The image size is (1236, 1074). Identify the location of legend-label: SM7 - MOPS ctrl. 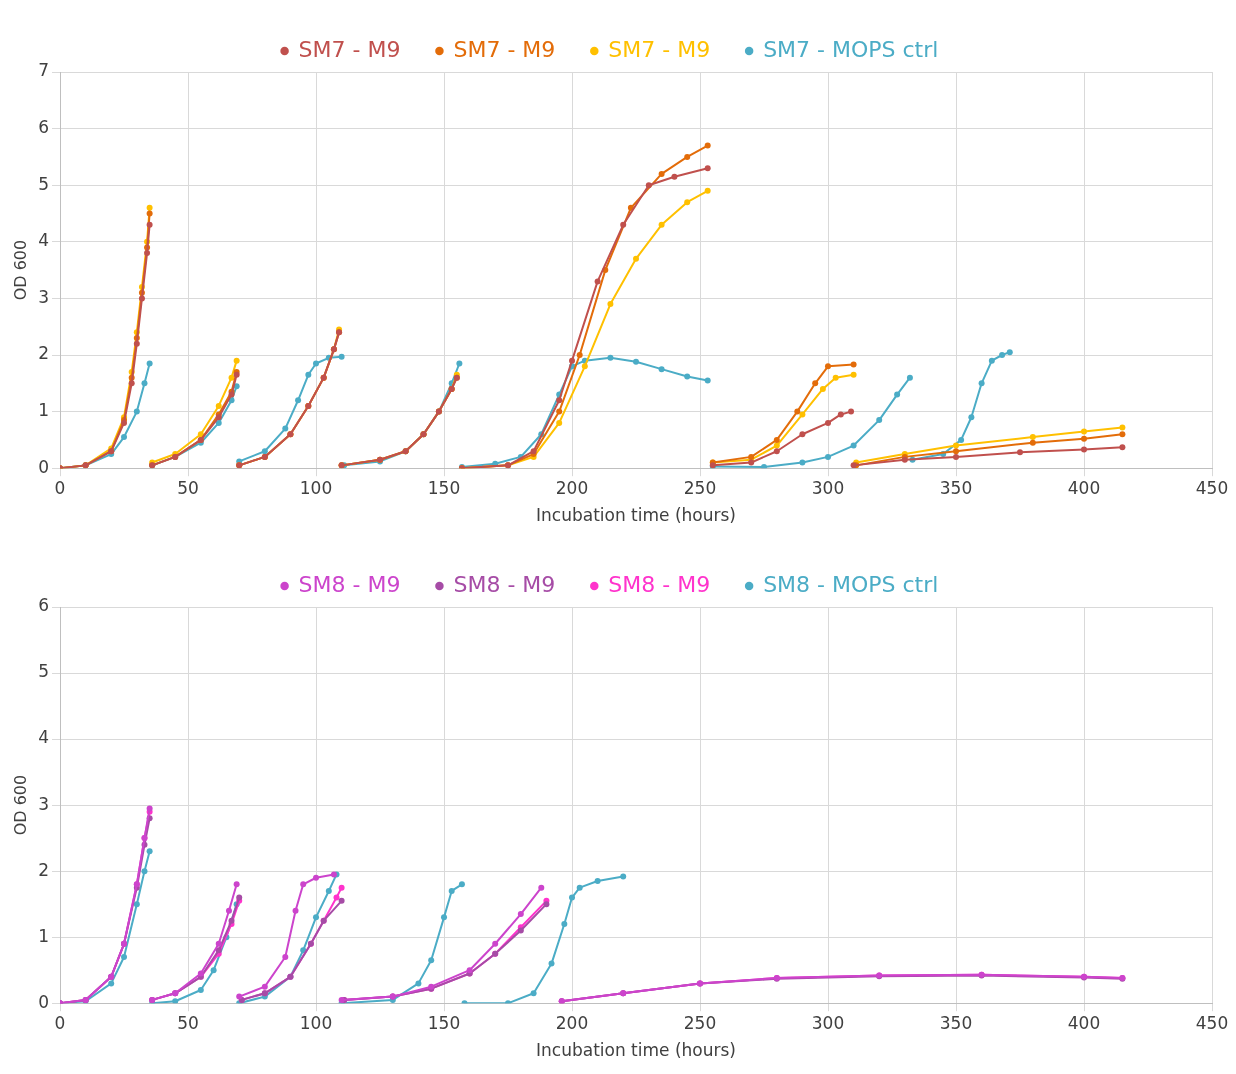
(851, 49).